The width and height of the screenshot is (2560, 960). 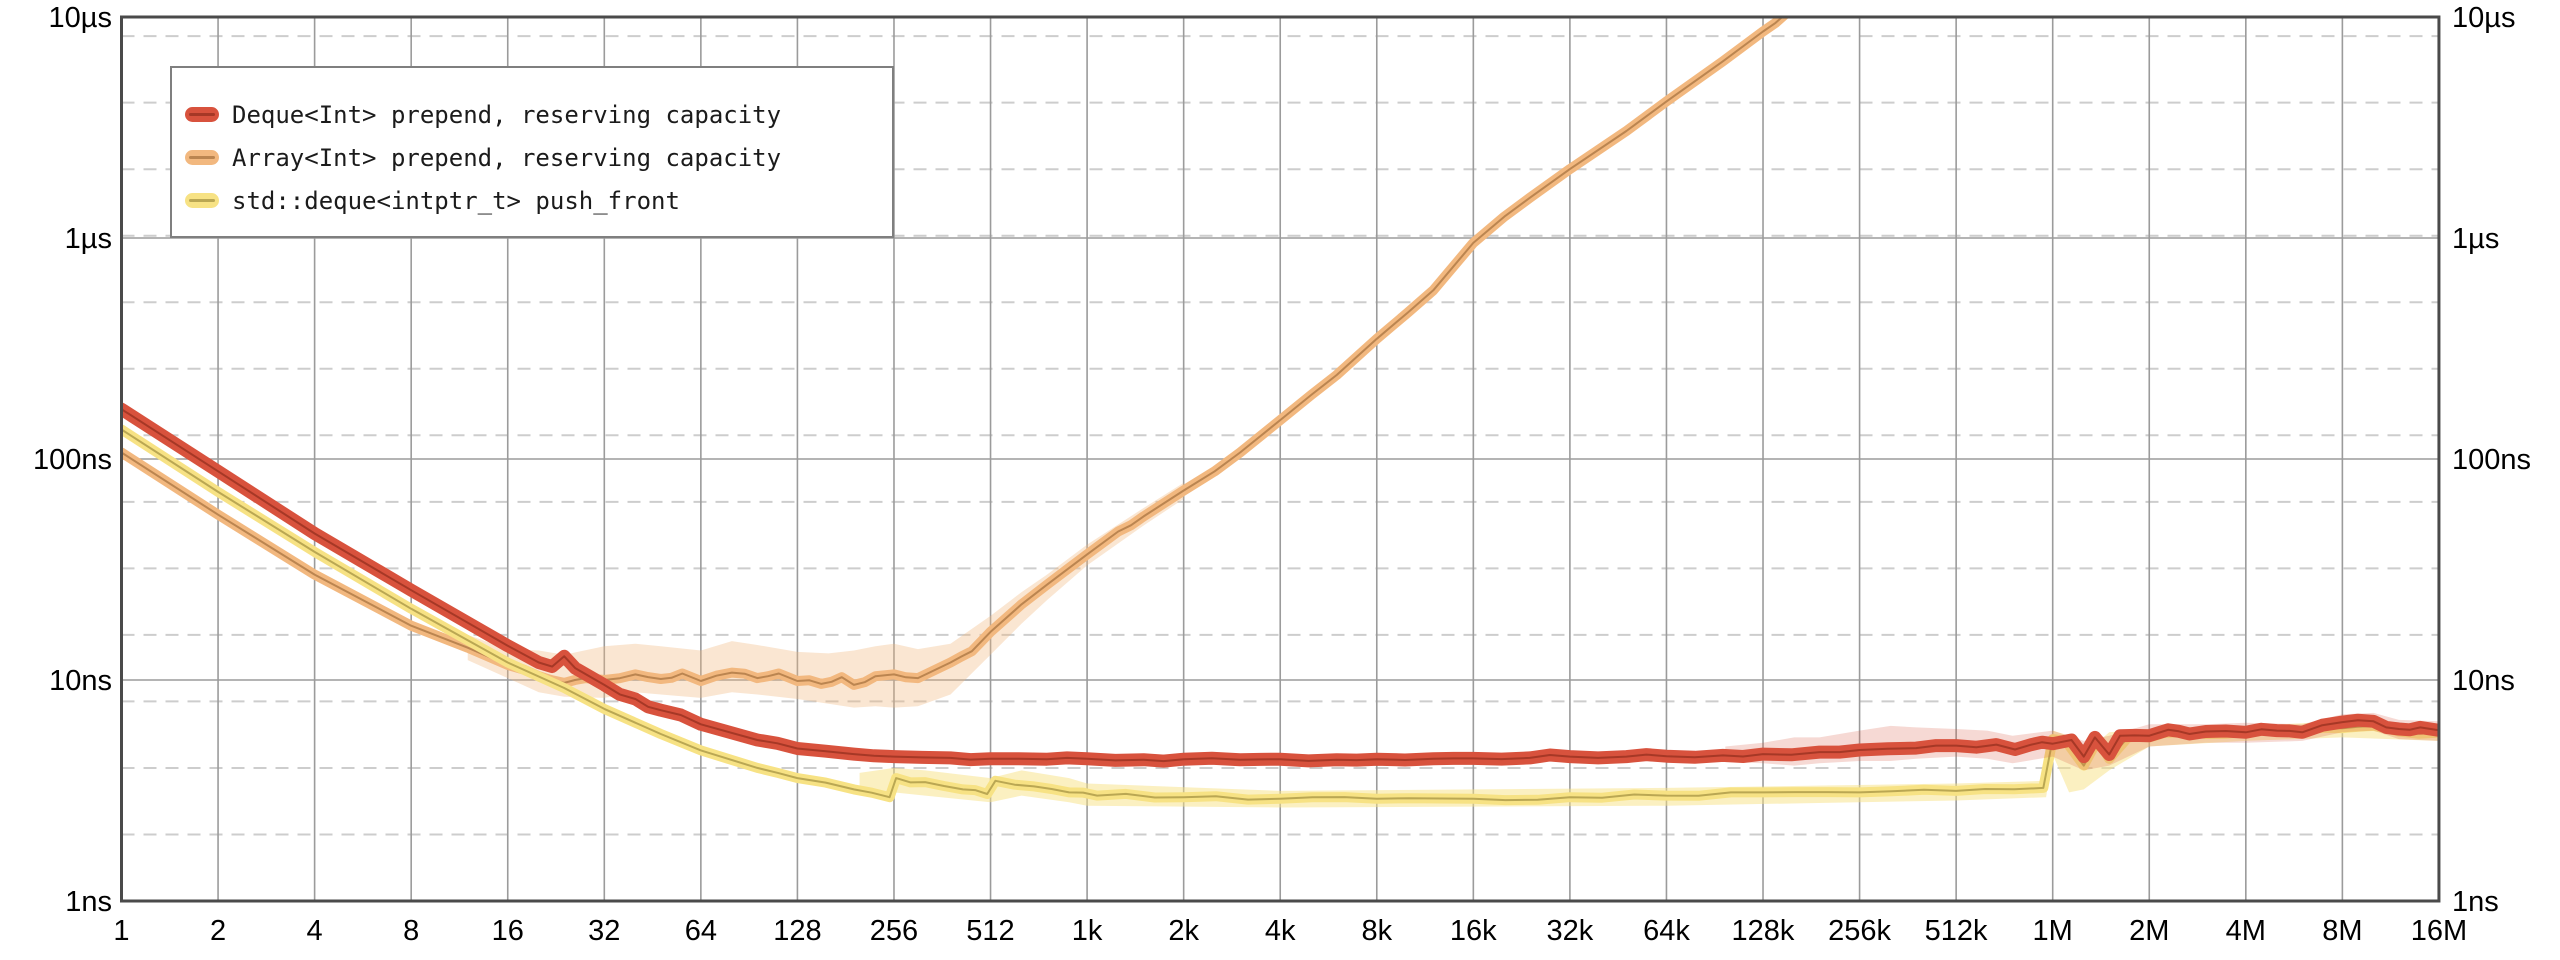 I want to click on x-tick-label: 2k, so click(x=1183, y=931).